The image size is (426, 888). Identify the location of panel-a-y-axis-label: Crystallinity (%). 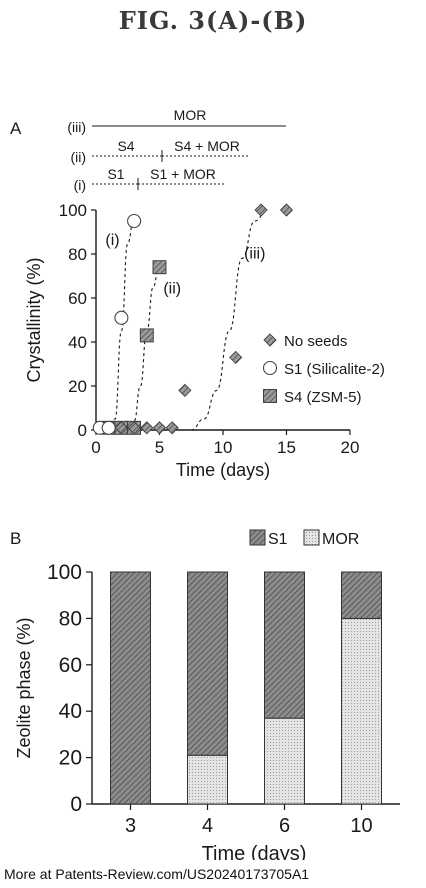
(34, 319).